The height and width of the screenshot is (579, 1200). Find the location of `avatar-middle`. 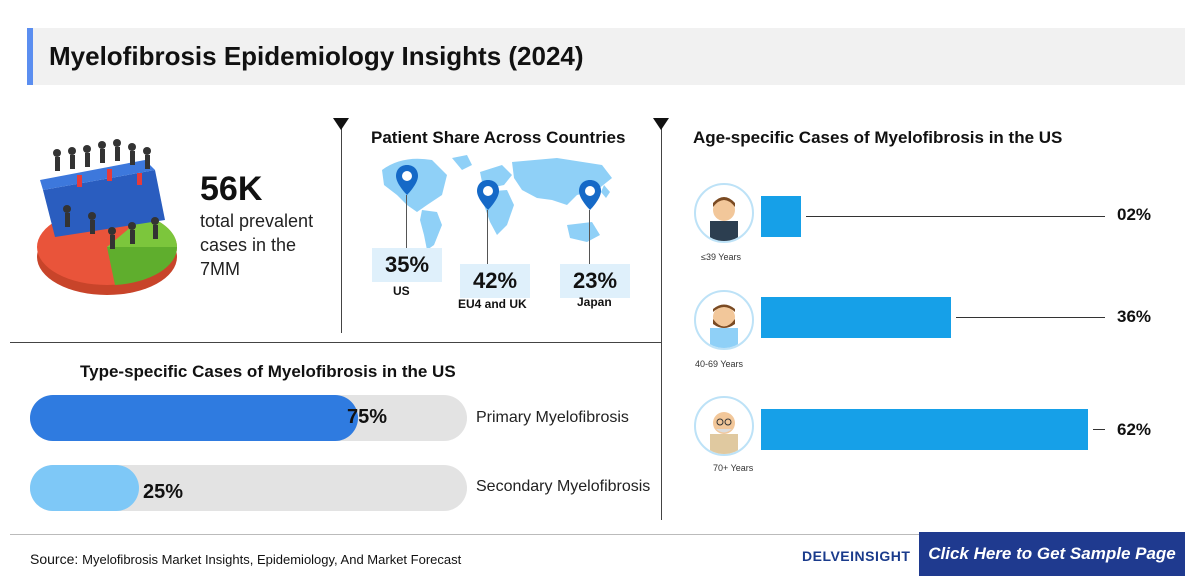

avatar-middle is located at coordinates (724, 320).